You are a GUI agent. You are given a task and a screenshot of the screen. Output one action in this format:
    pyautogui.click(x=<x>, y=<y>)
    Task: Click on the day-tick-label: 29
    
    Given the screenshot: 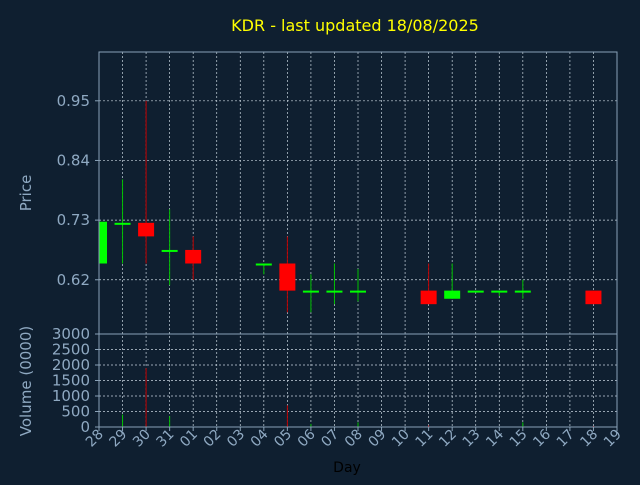 What is the action you would take?
    pyautogui.click(x=118, y=439)
    